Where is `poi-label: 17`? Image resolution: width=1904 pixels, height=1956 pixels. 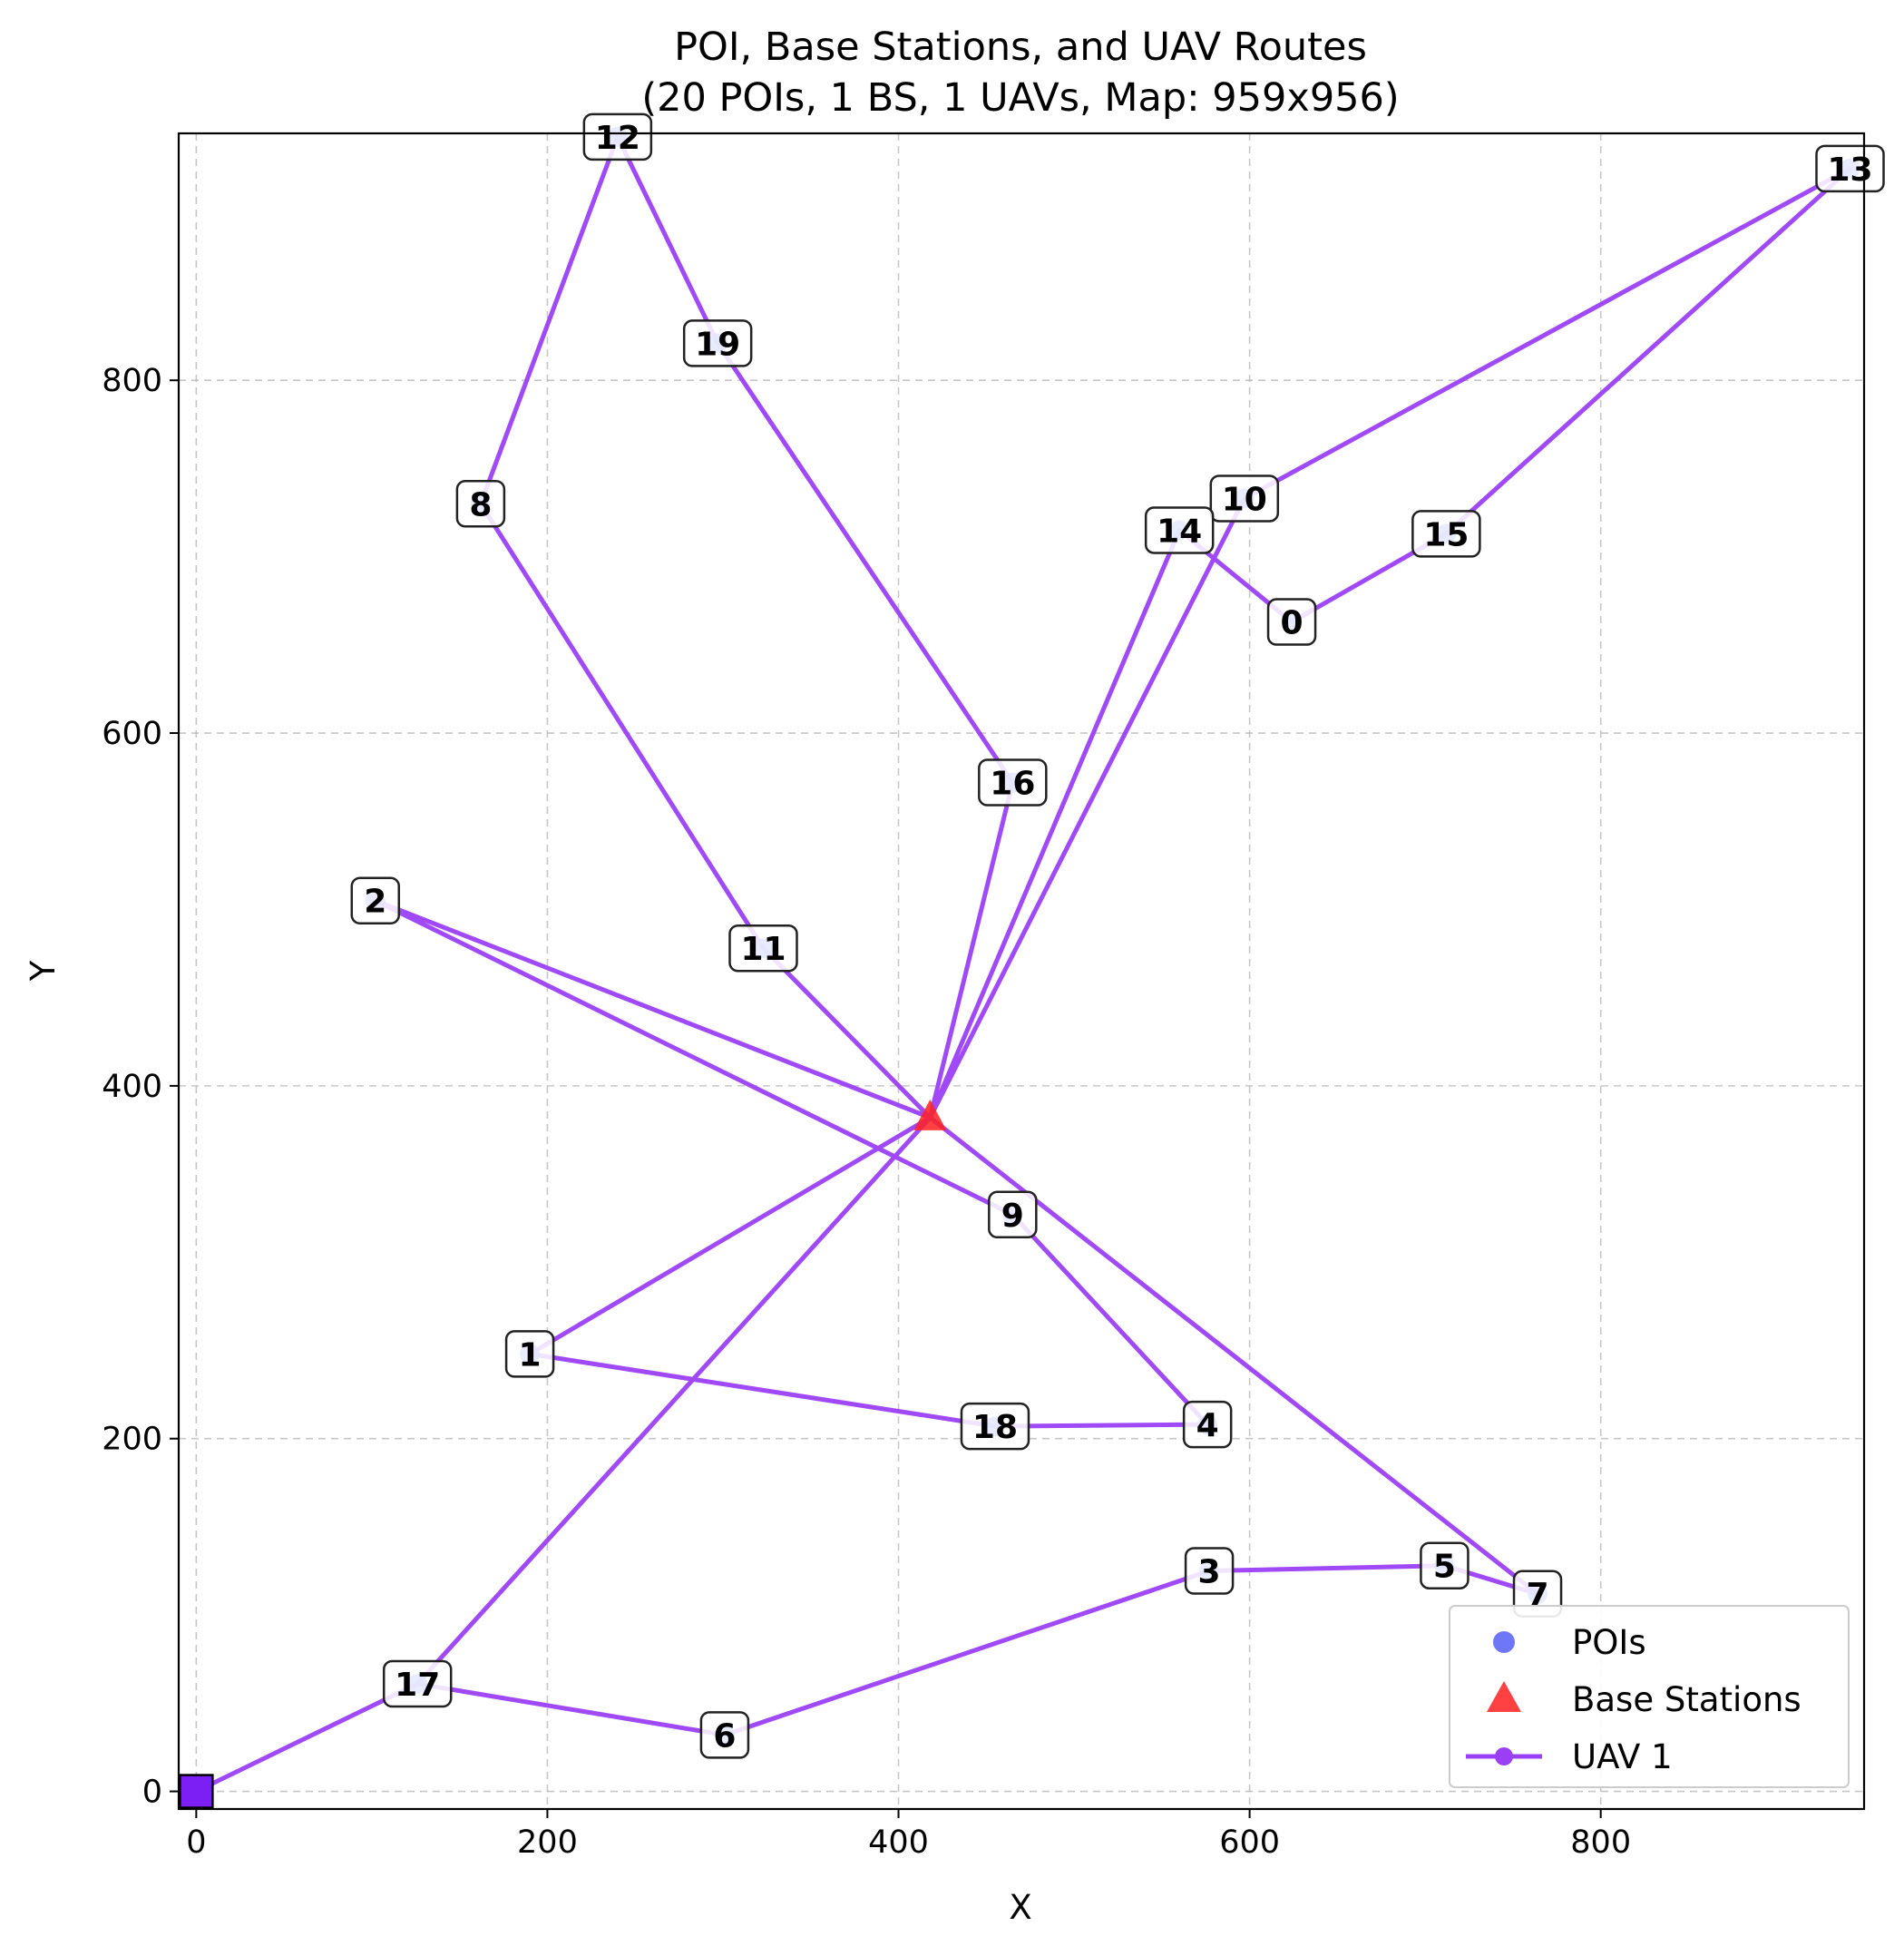 poi-label: 17 is located at coordinates (418, 1685).